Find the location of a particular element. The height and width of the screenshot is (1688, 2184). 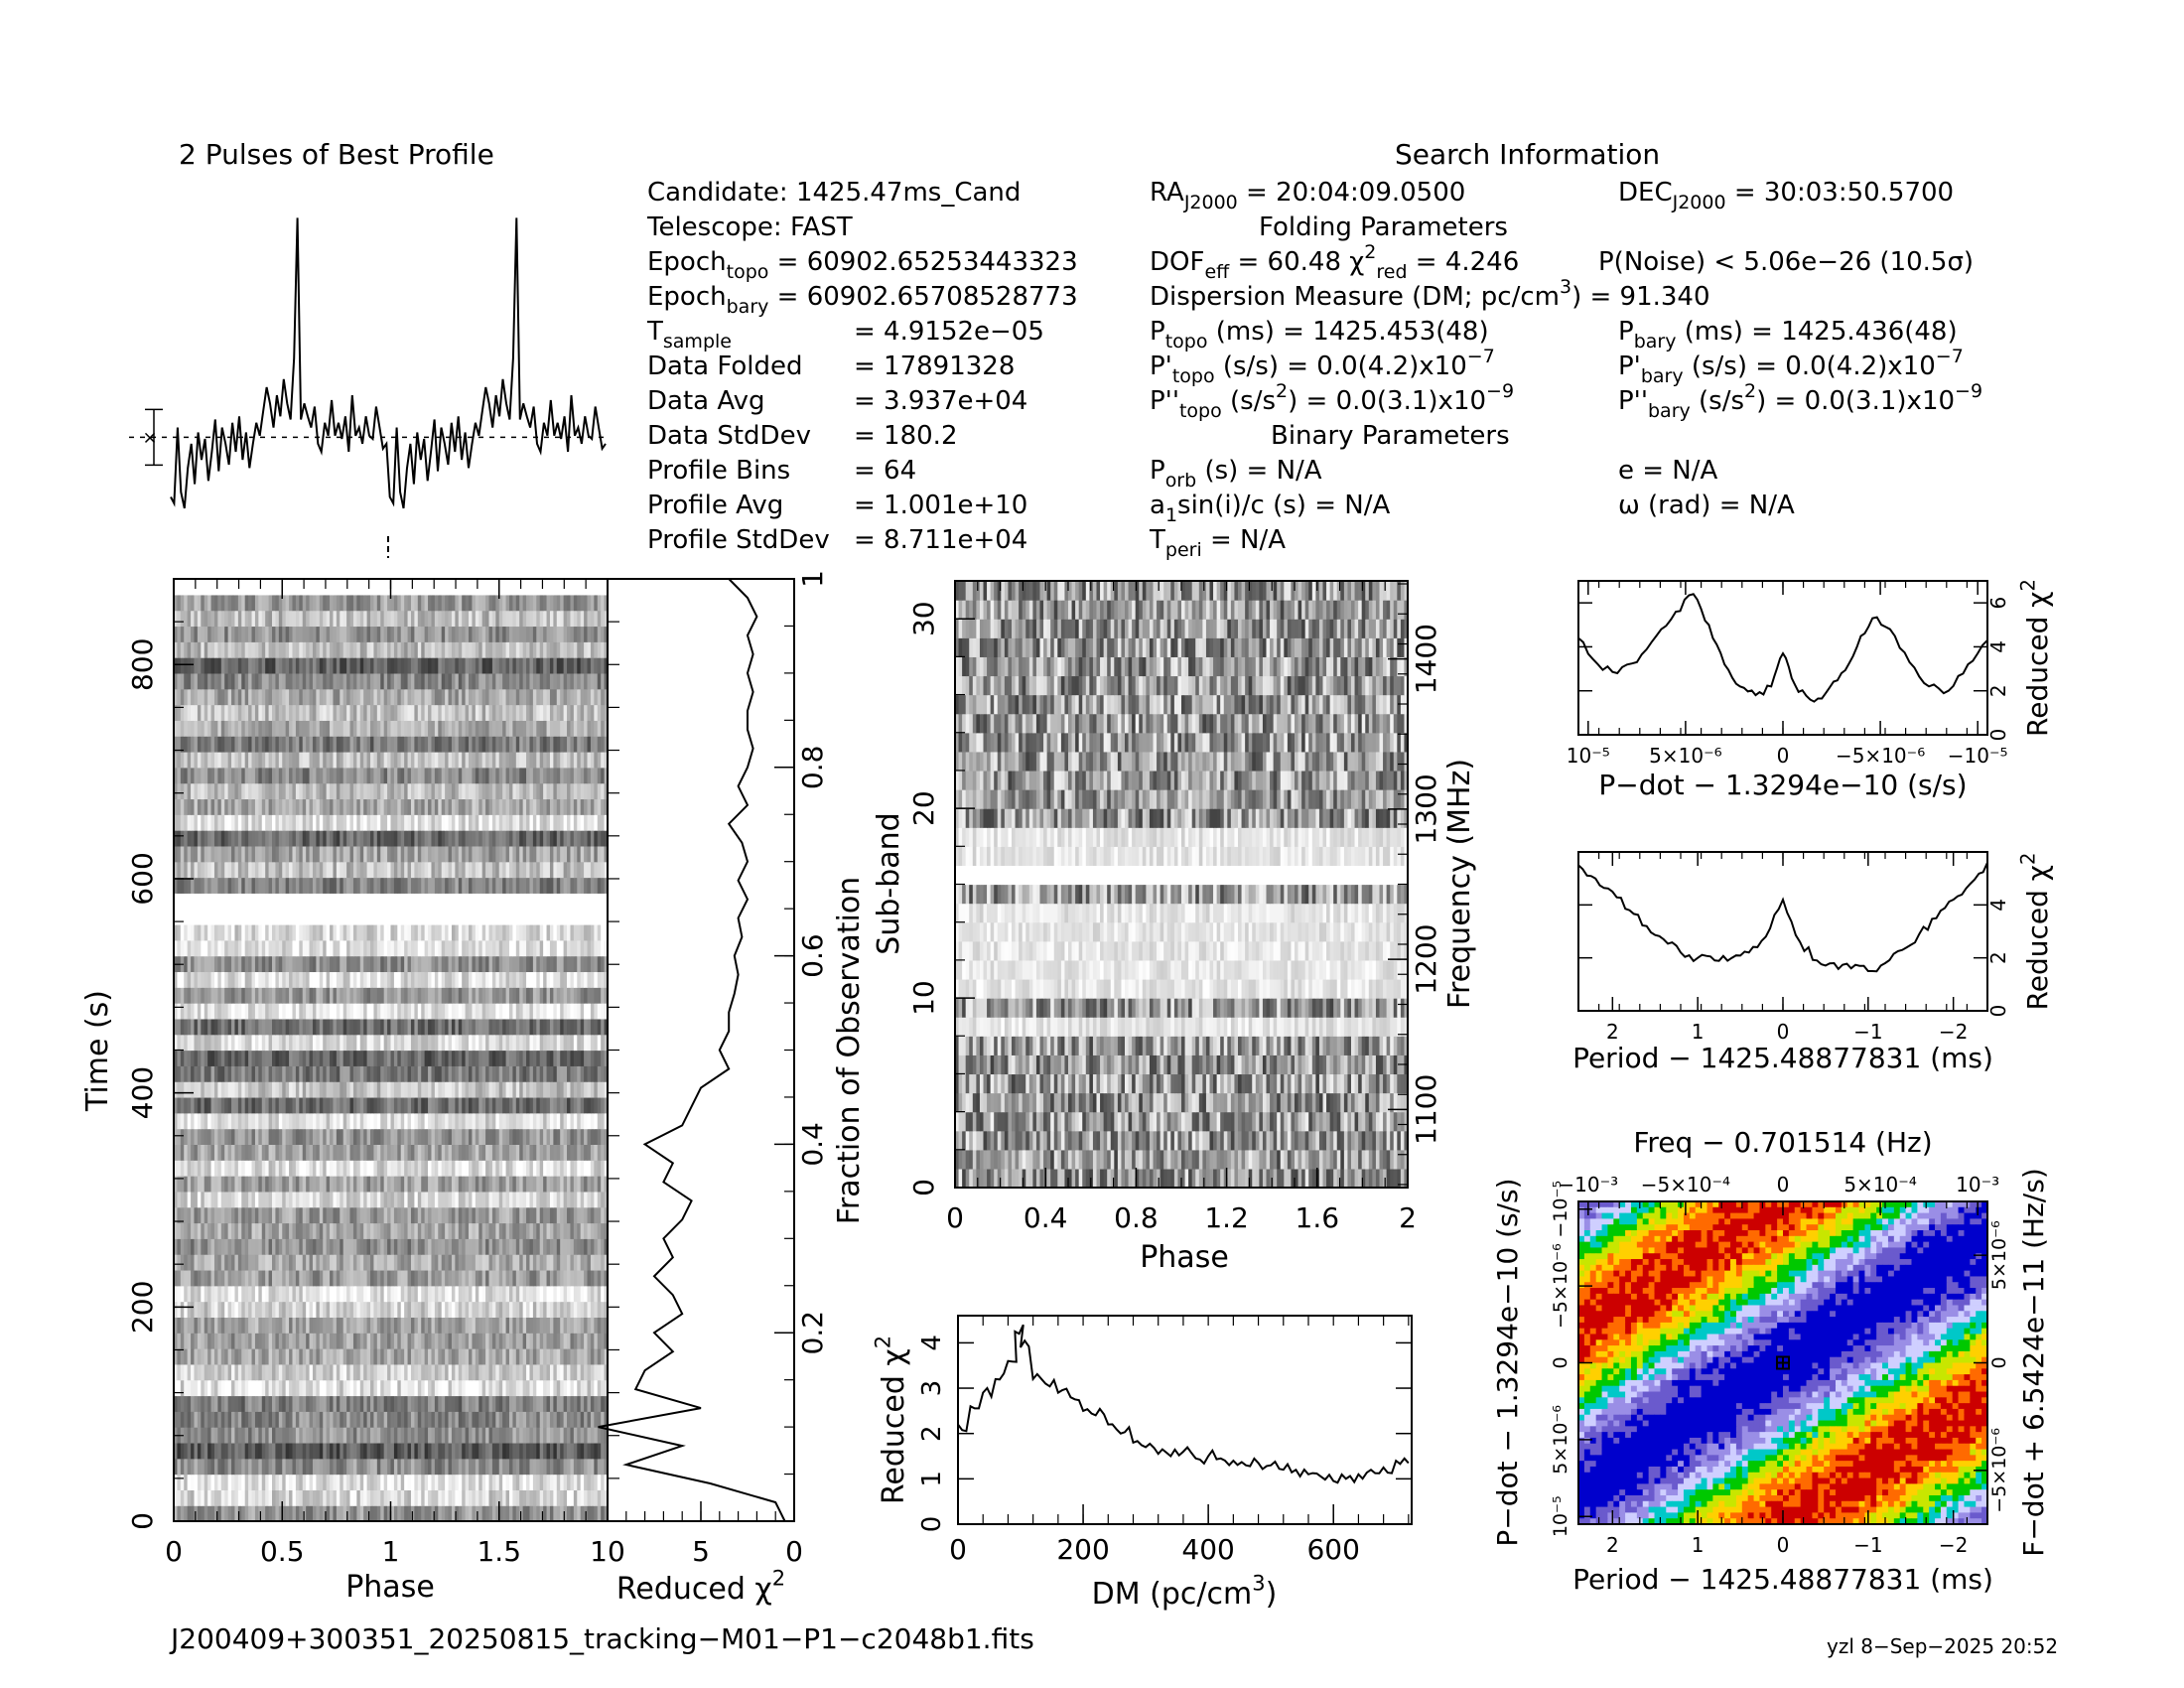

pddot-bary-text: P''bary (s/s2) = 0.0(3.1)x10−9 is located at coordinates (1800, 401).